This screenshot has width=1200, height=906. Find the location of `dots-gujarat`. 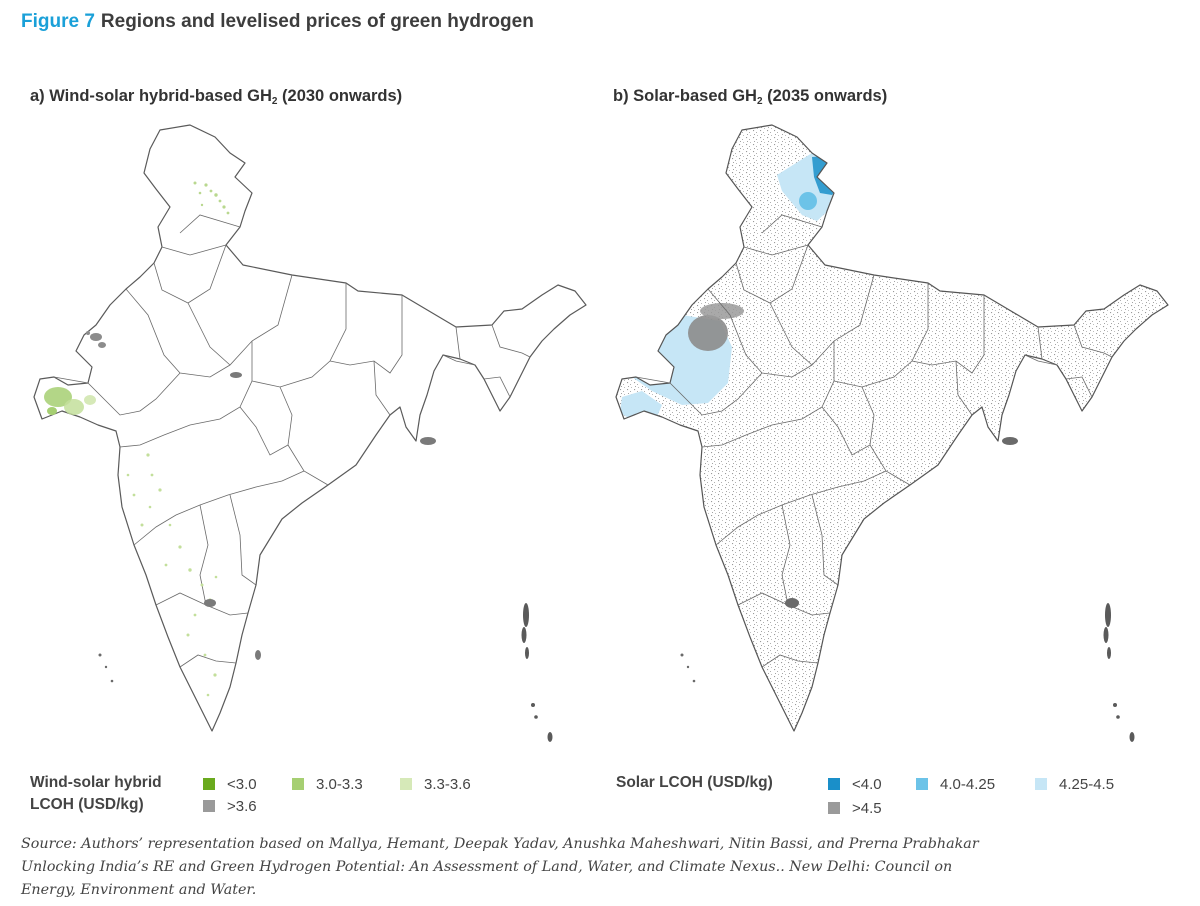

dots-gujarat is located at coordinates (70, 401).